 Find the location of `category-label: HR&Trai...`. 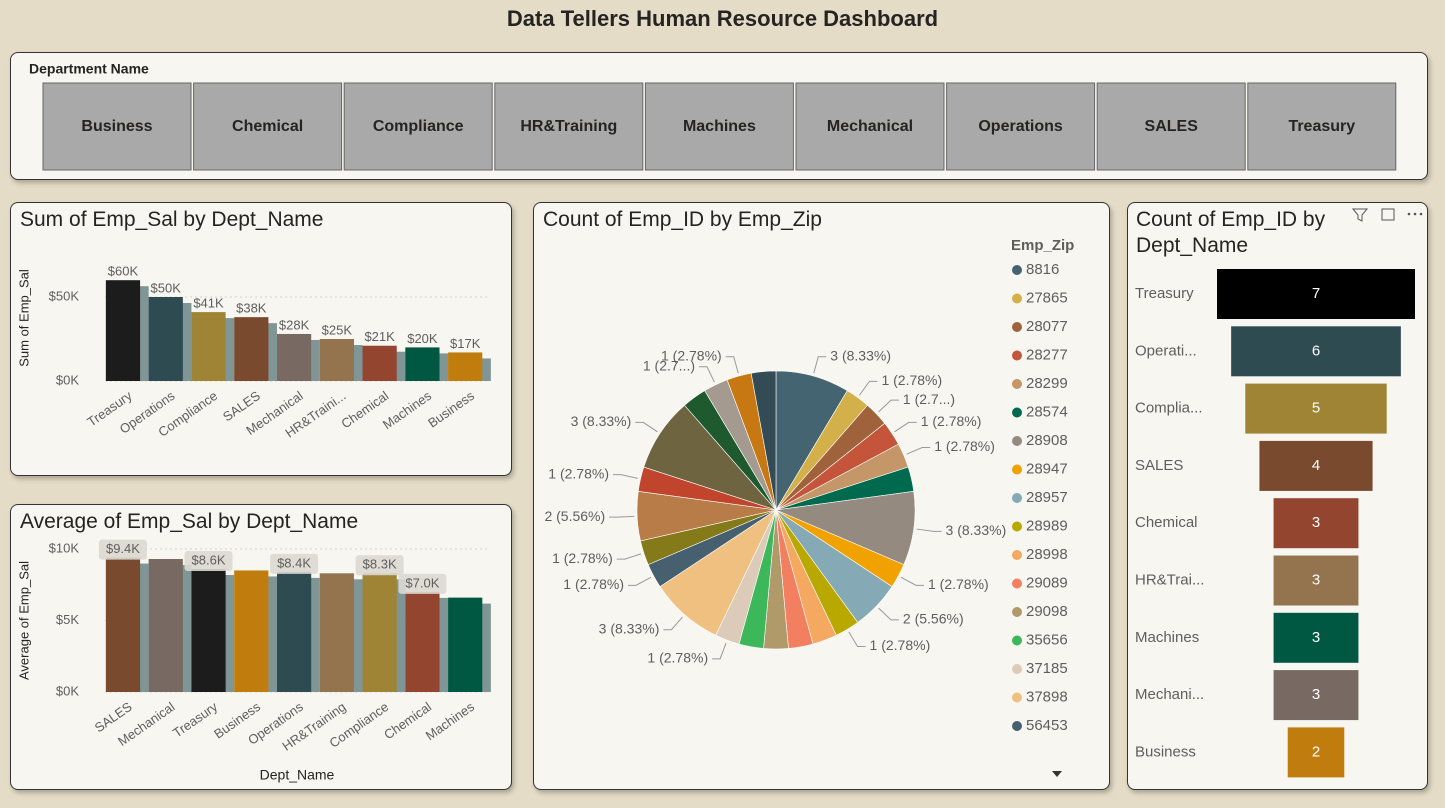

category-label: HR&Trai... is located at coordinates (1169, 579).